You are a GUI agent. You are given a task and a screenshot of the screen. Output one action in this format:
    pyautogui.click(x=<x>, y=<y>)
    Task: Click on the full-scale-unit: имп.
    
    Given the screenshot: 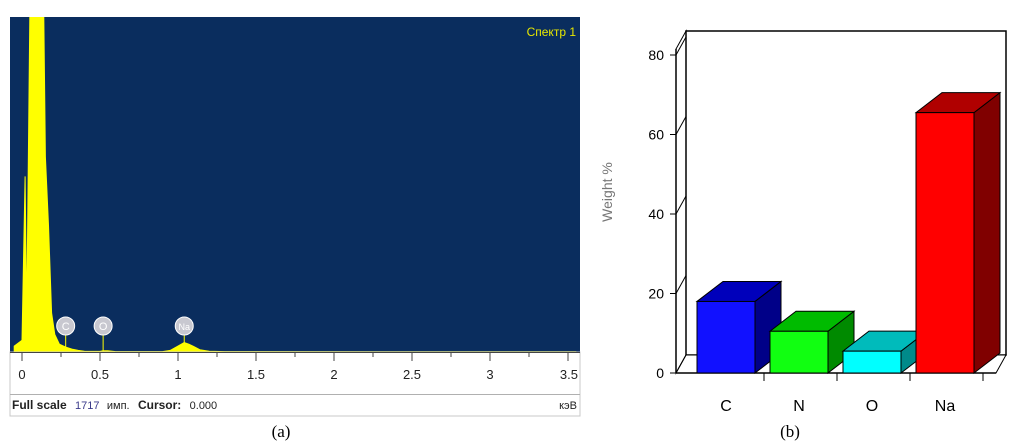 What is the action you would take?
    pyautogui.click(x=118, y=406)
    